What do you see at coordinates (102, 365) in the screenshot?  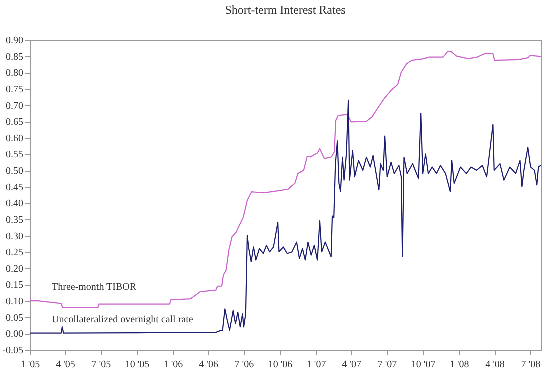 I see `x-tick-label: 7 '05` at bounding box center [102, 365].